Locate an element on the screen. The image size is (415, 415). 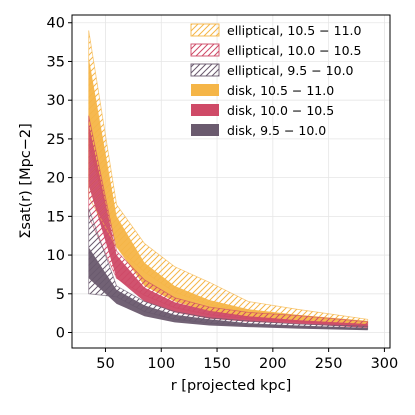
y-tick-label: 40 is located at coordinates (56, 24).